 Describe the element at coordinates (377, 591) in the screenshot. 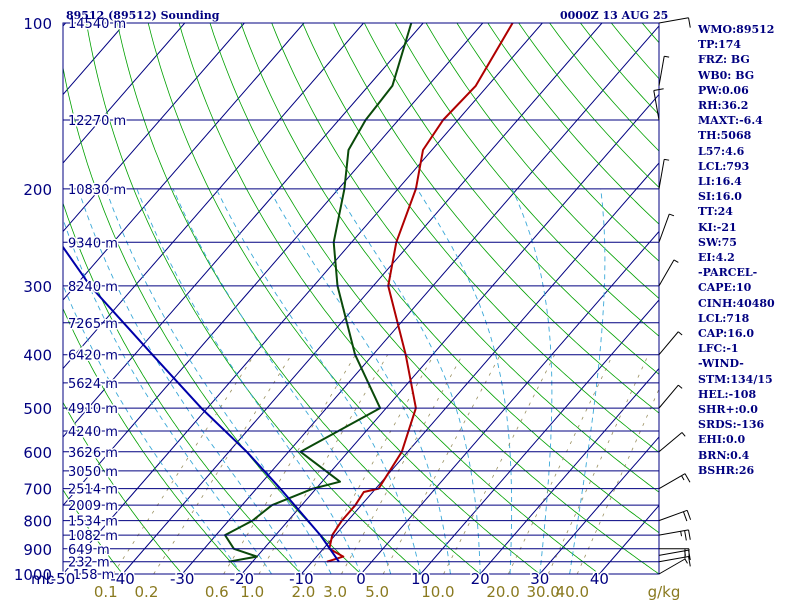

I see `mixing-ratio-label: 5.0` at that location.